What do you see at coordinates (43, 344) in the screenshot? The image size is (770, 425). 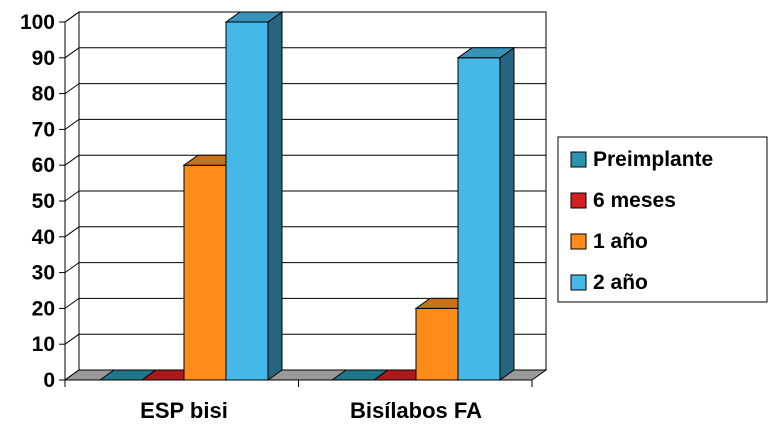 I see `y-tick-label: 10` at bounding box center [43, 344].